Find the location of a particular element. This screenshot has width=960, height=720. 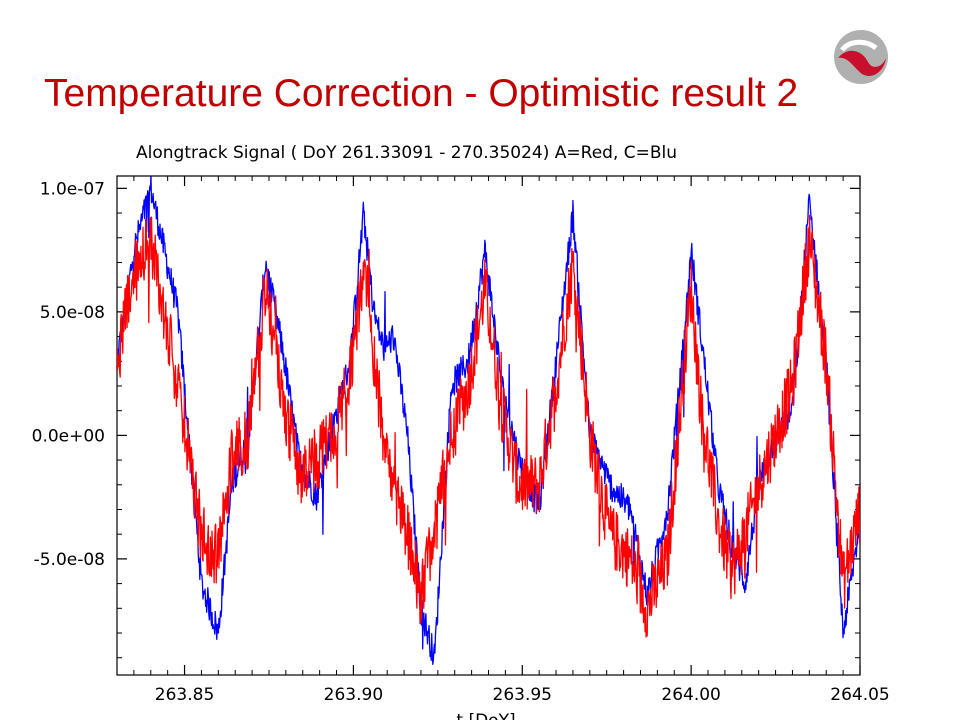

y-tick-label: 1.0e-07 is located at coordinates (72, 189).